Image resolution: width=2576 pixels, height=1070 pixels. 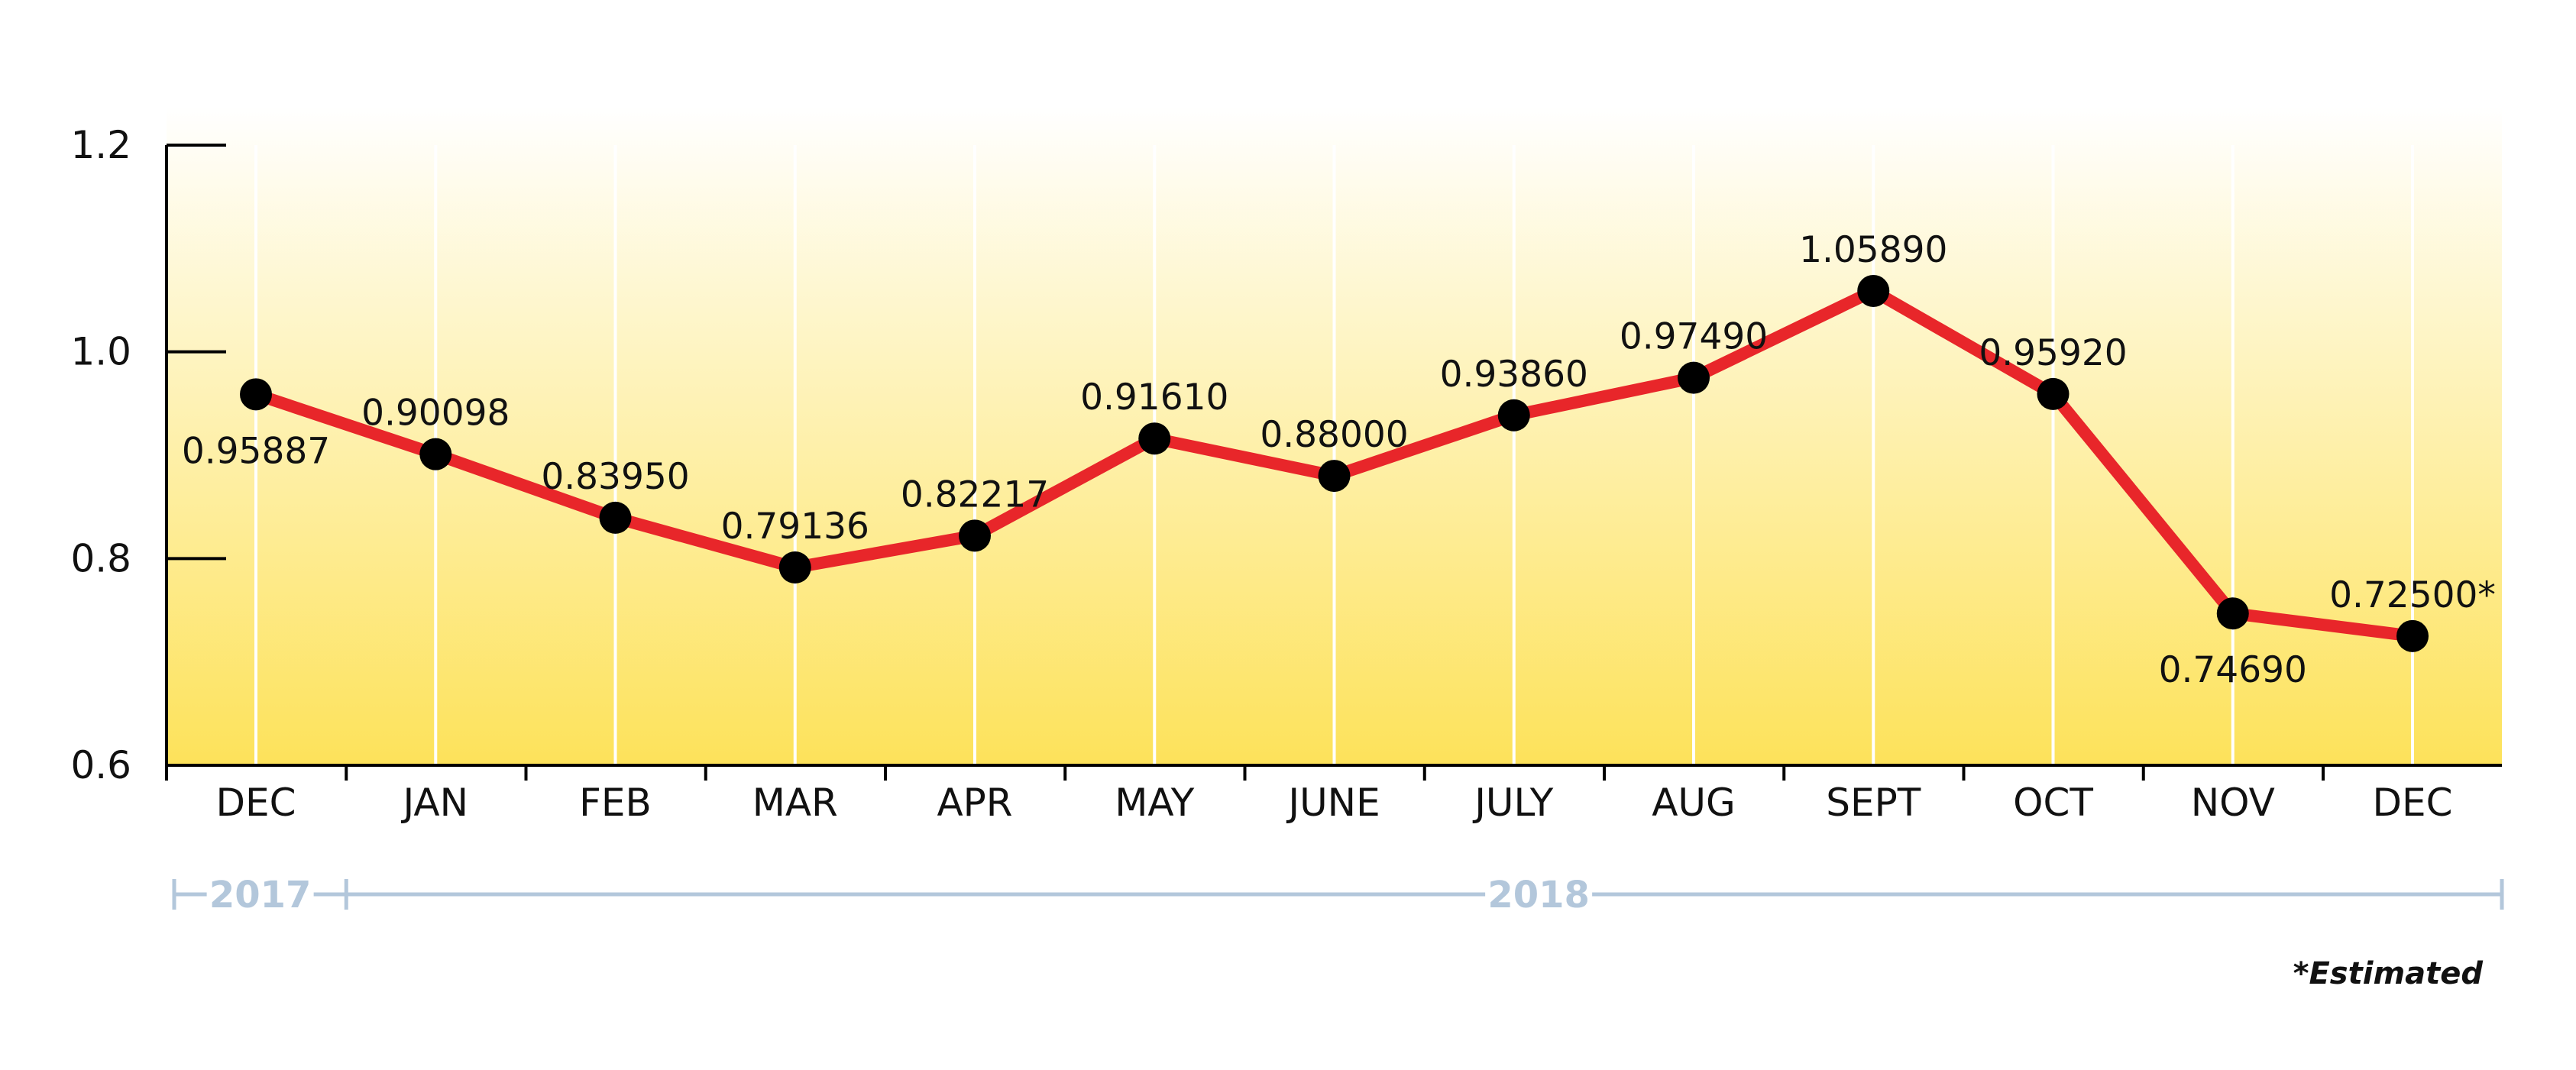 What do you see at coordinates (1538, 895) in the screenshot?
I see `year-label-2018: 2018` at bounding box center [1538, 895].